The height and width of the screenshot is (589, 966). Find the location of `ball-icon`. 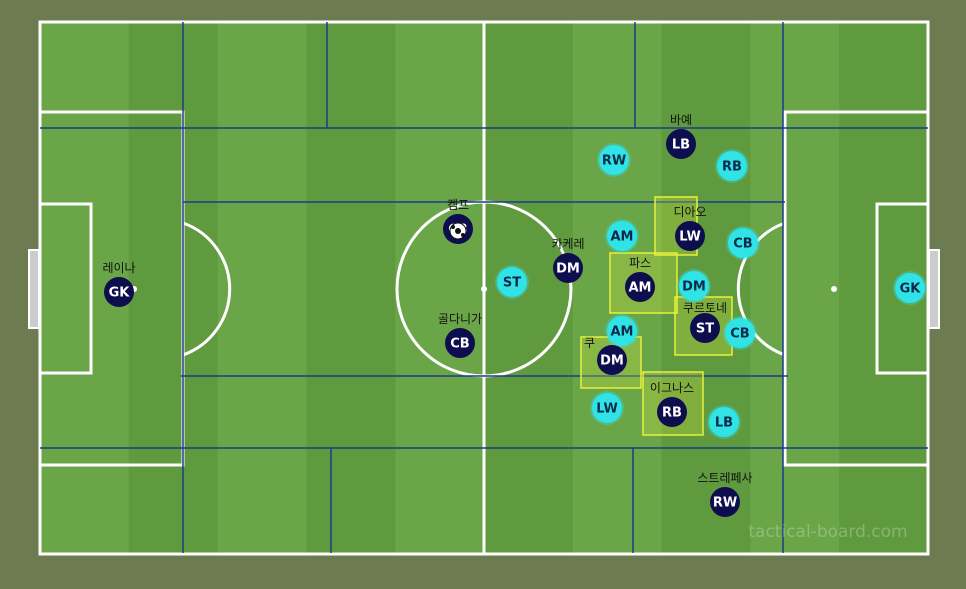

ball-icon is located at coordinates (458, 231).